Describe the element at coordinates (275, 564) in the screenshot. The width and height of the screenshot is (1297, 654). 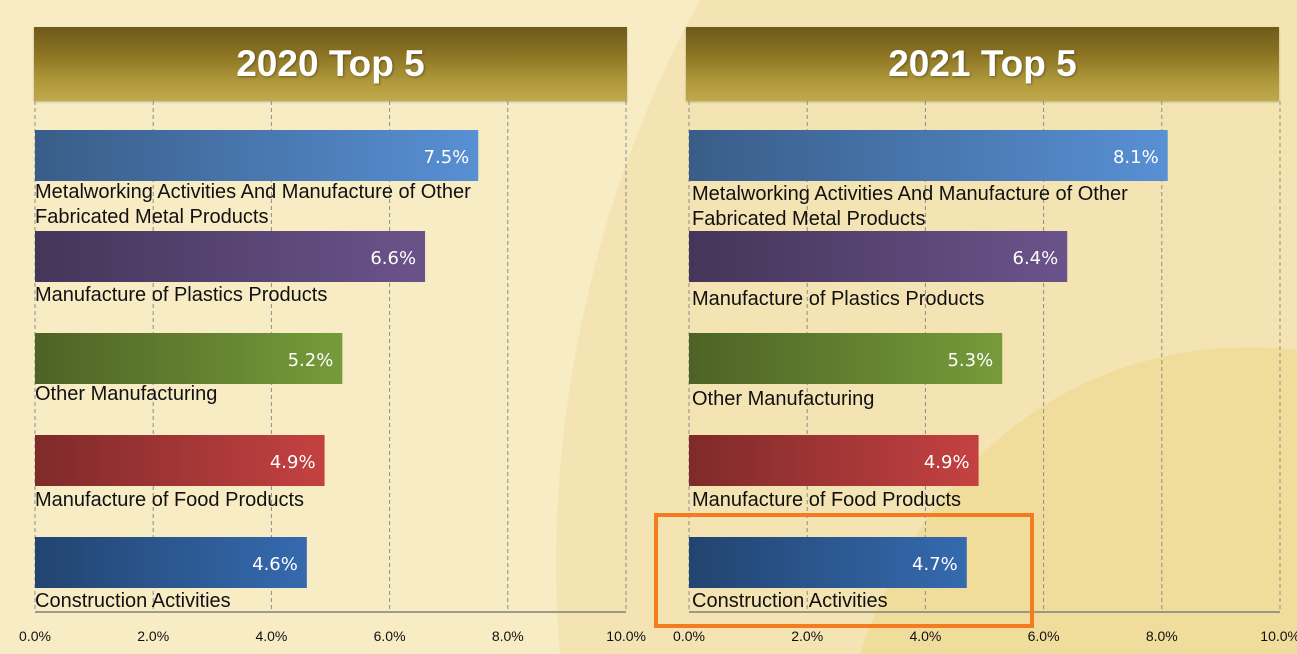
I see `bar-value-label: 4.6%` at that location.